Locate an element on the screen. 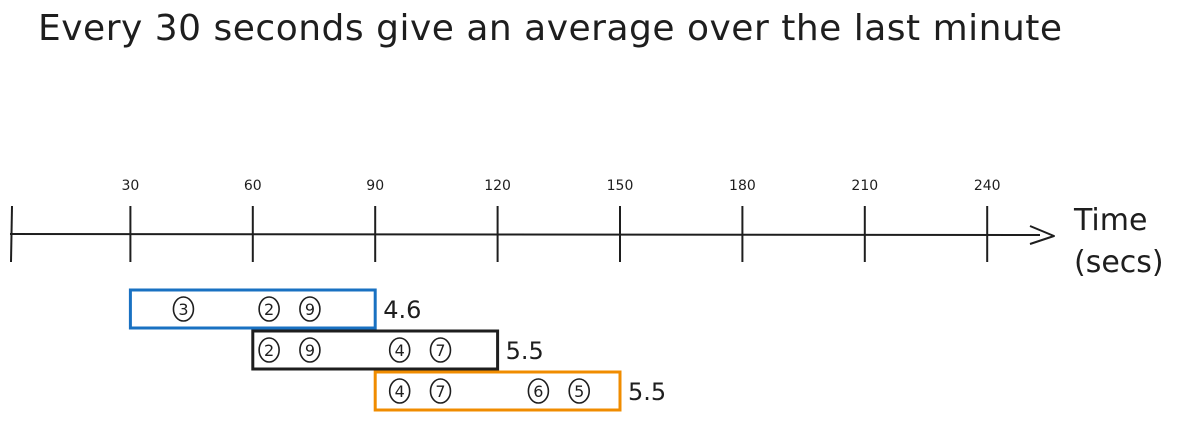 The width and height of the screenshot is (1189, 422). axis-tick-label: 180 is located at coordinates (742, 186).